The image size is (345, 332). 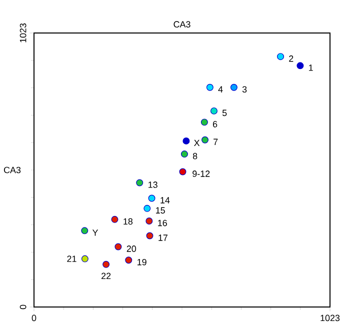 I want to click on annotation: 3, so click(x=244, y=89).